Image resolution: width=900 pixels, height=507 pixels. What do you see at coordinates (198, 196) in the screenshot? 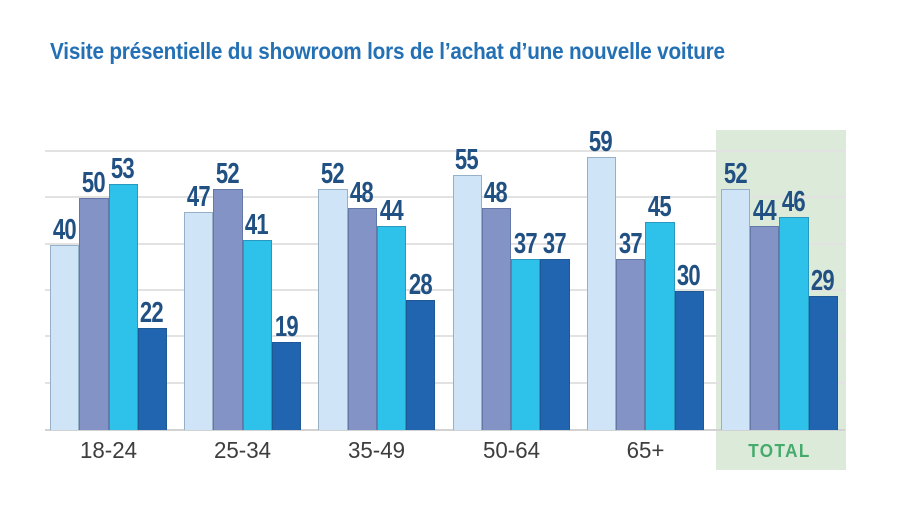
I see `bar-value-label: 47` at bounding box center [198, 196].